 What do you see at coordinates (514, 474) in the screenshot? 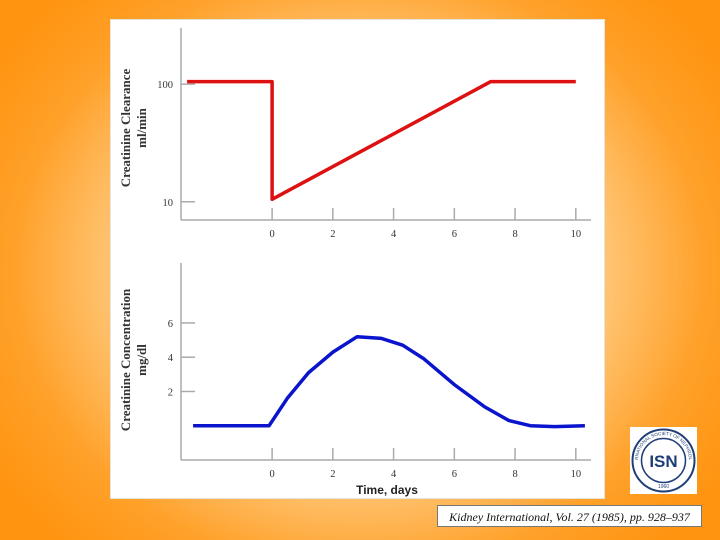
I see `bottom-x-tick-label: 8` at bounding box center [514, 474].